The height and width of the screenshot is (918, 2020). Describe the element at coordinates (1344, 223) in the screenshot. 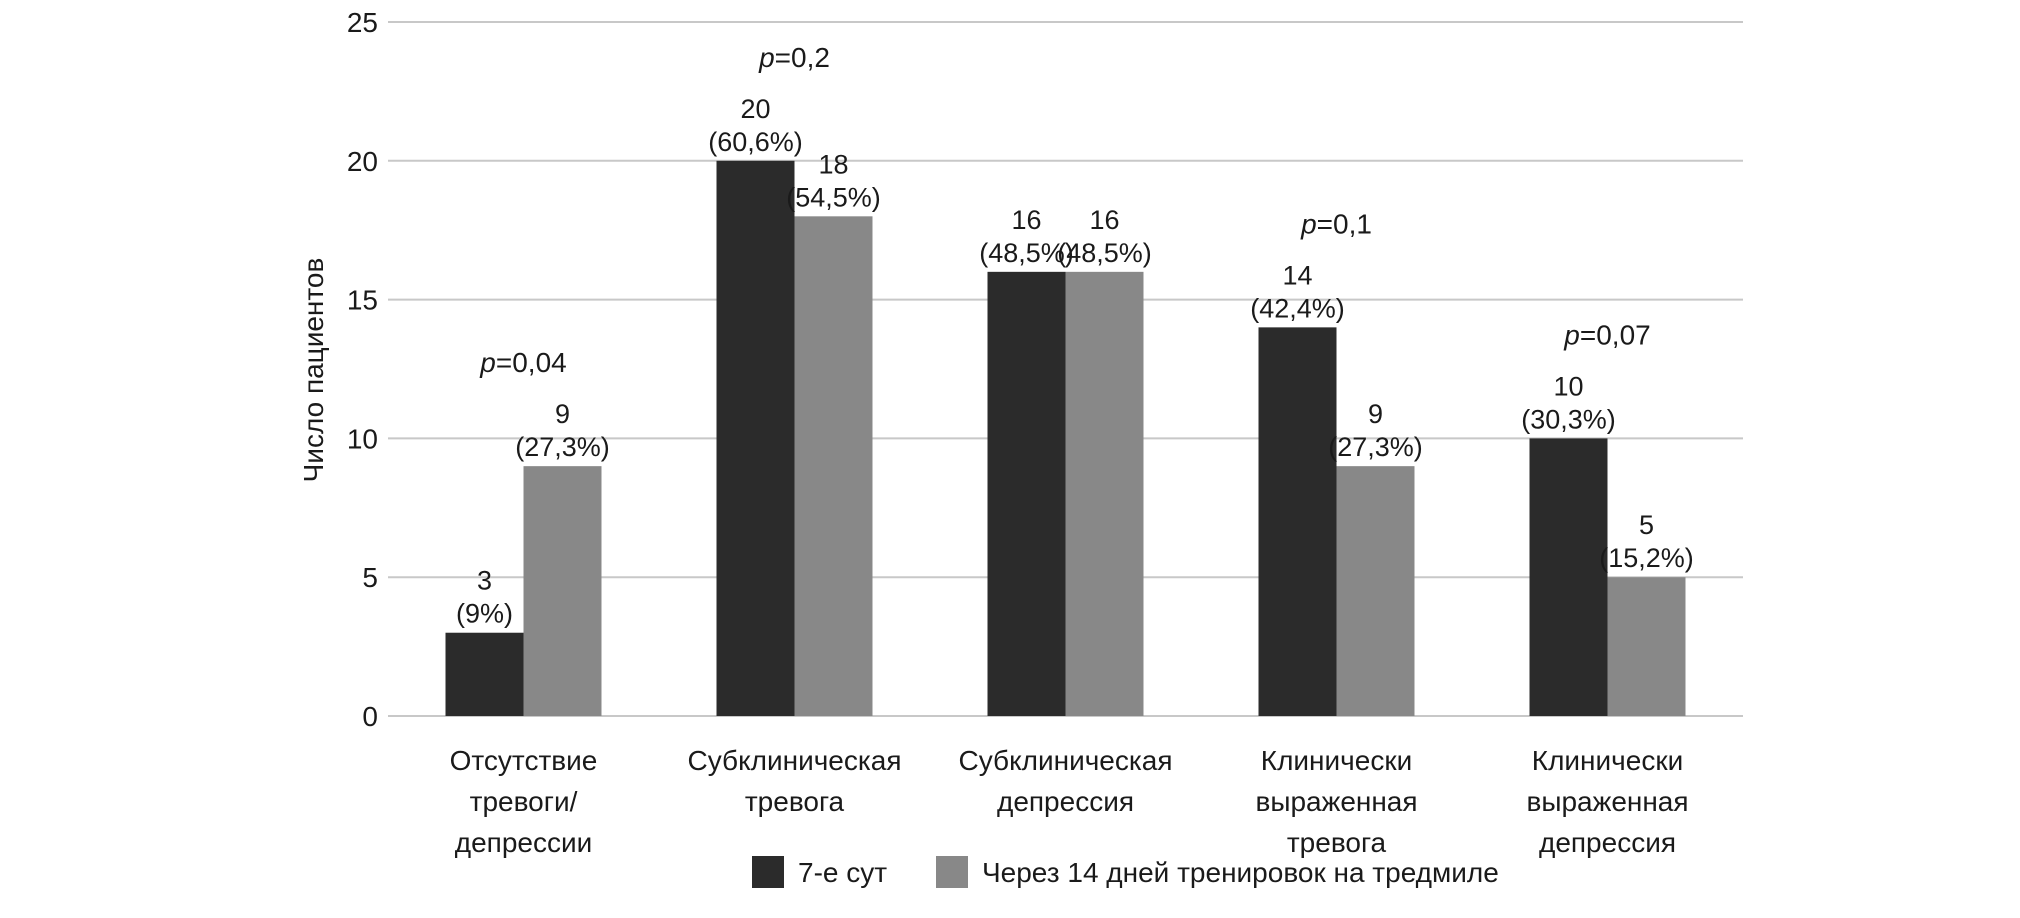

I see `p-value: =0,1` at that location.